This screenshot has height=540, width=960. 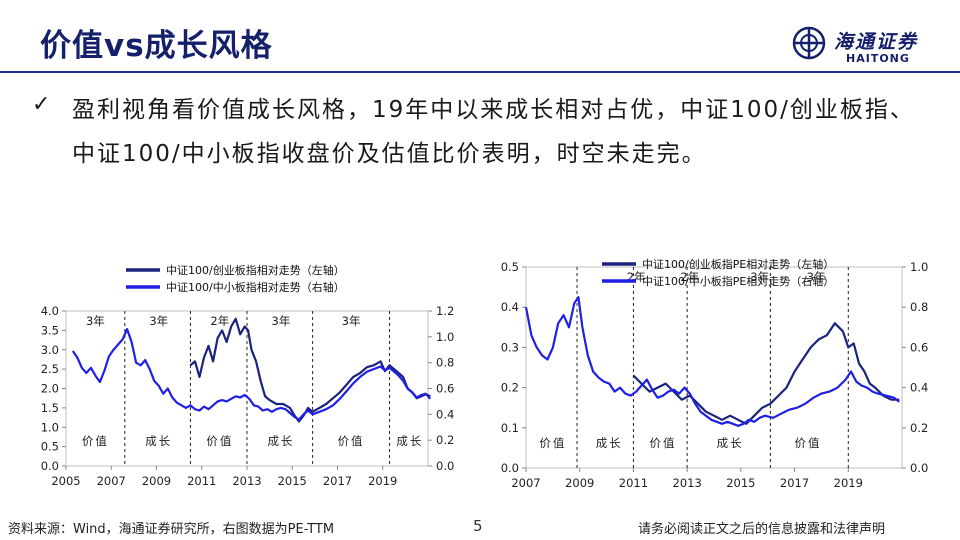 I want to click on source-note: 资料来源：Wind，海通证券研究所，右图数据为PE-TTM, so click(x=171, y=529).